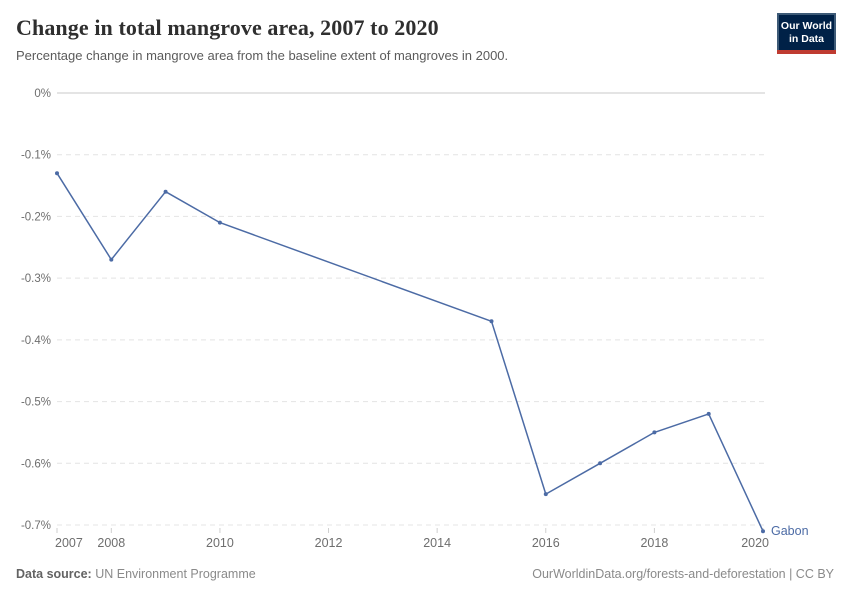  Describe the element at coordinates (36, 526) in the screenshot. I see `y-tick-label: -0.7%` at that location.